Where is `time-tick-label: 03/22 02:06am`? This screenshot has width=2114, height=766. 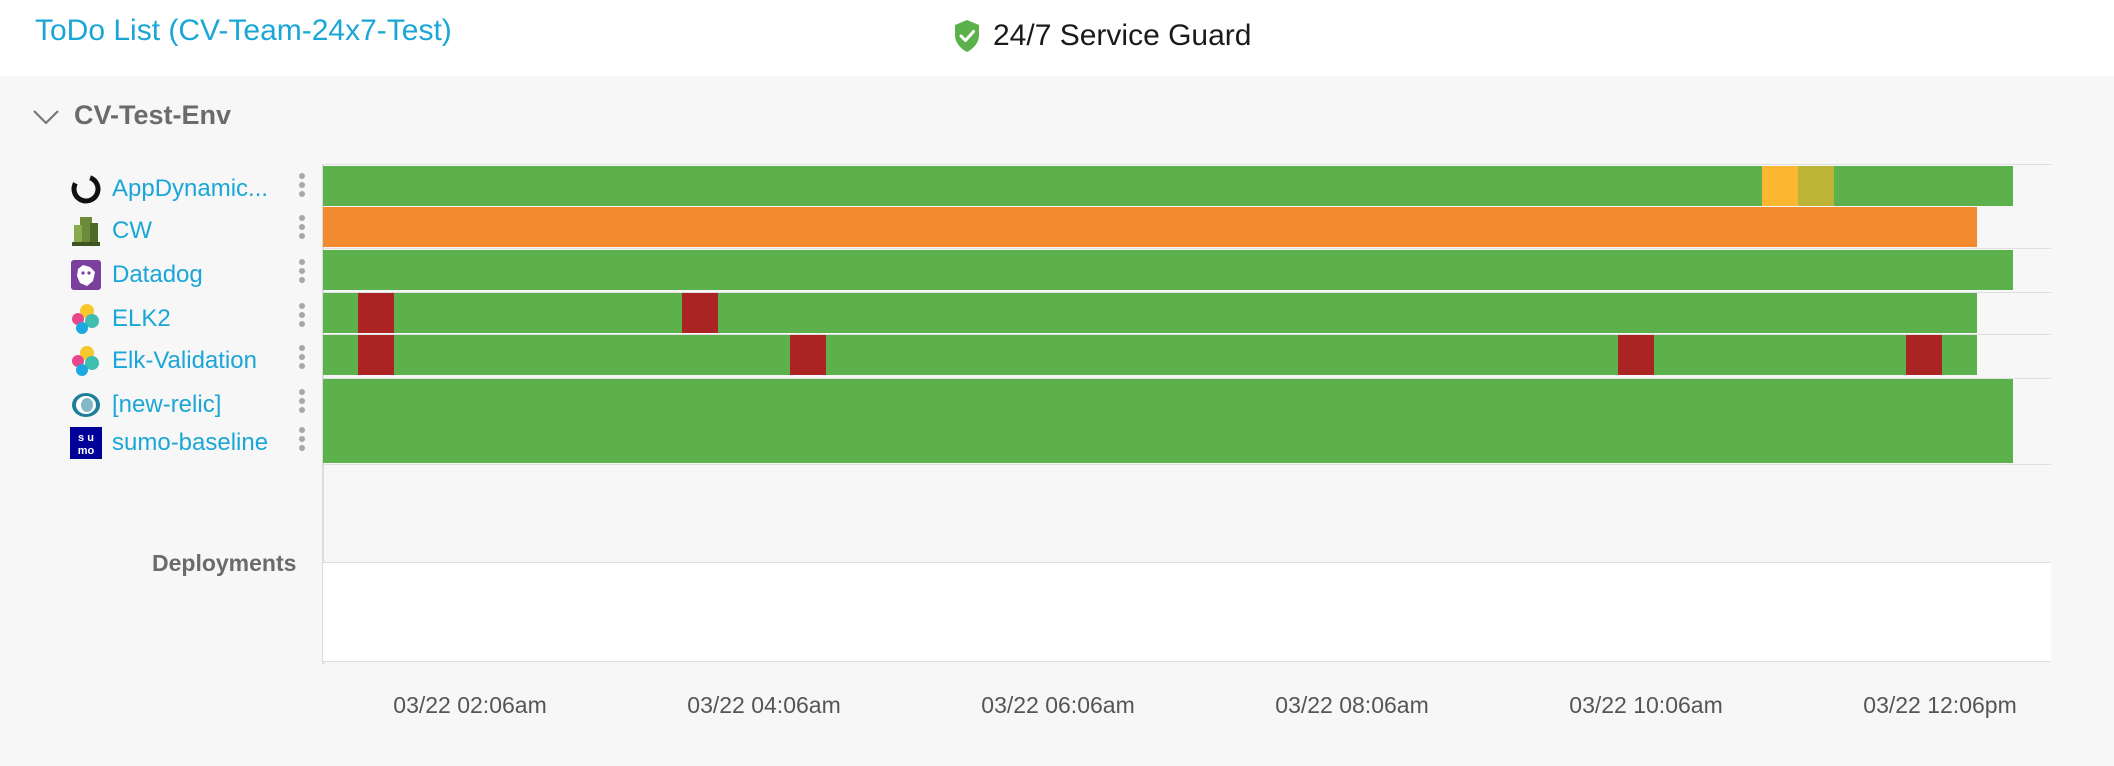
time-tick-label: 03/22 02:06am is located at coordinates (470, 705).